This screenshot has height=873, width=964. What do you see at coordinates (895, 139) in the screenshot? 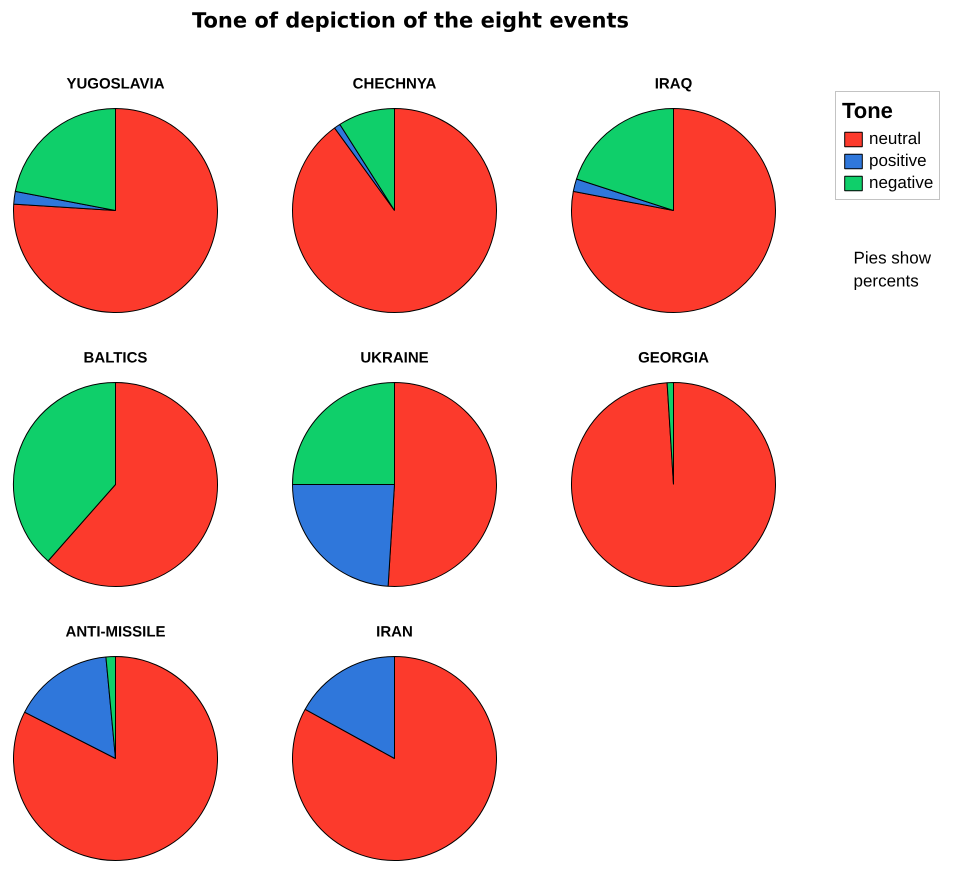
I see `legend-label: neutral` at bounding box center [895, 139].